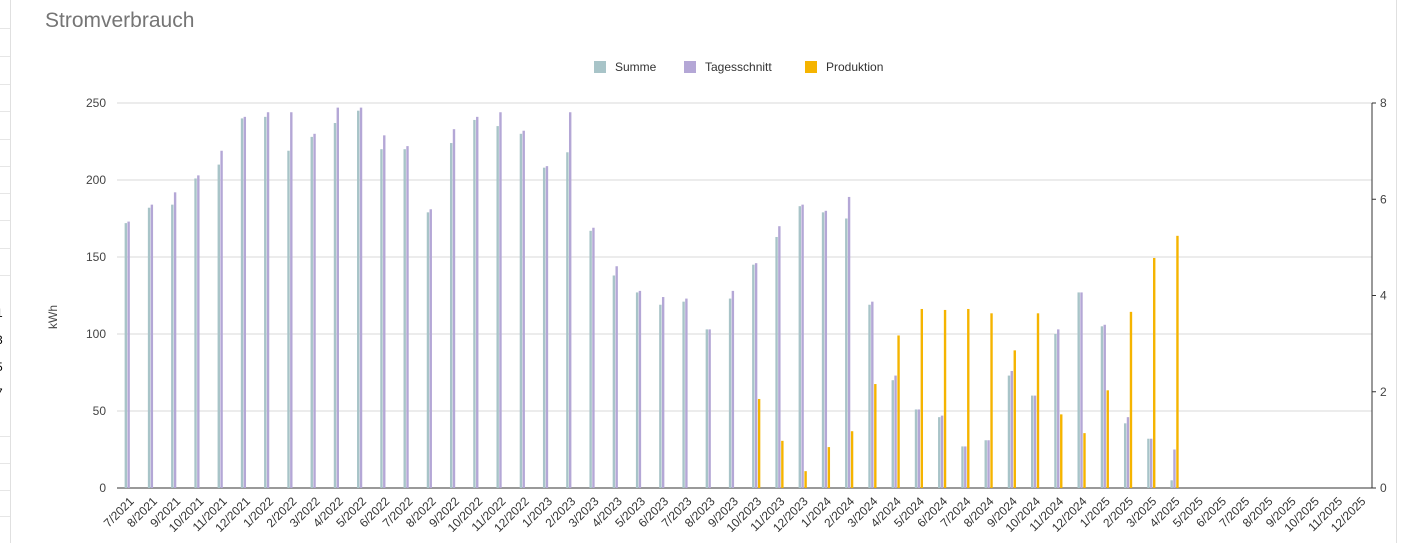 The height and width of the screenshot is (543, 1403). What do you see at coordinates (1, 367) in the screenshot?
I see `sheet-cell: 5` at bounding box center [1, 367].